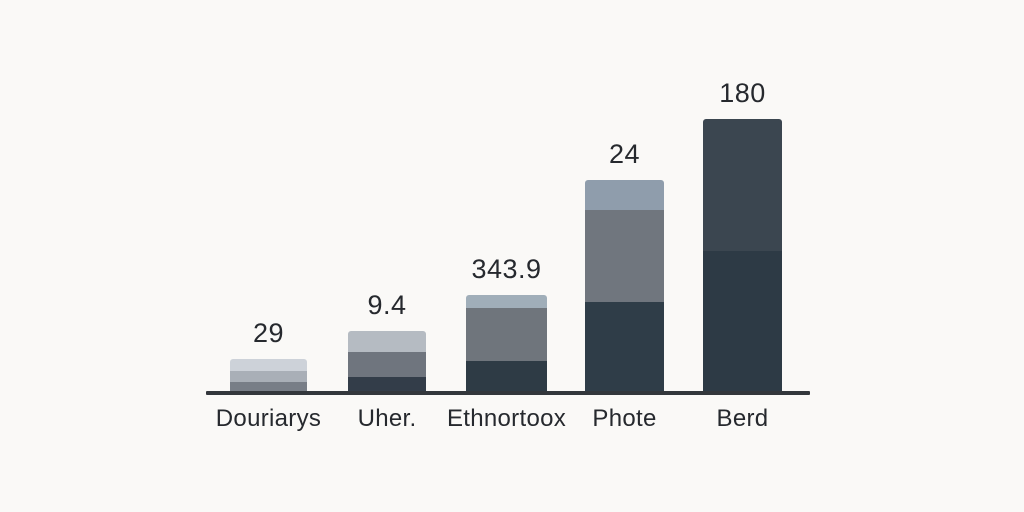 The height and width of the screenshot is (512, 1024). Describe the element at coordinates (268, 418) in the screenshot. I see `category-label-douriarys: Douriarys` at that location.